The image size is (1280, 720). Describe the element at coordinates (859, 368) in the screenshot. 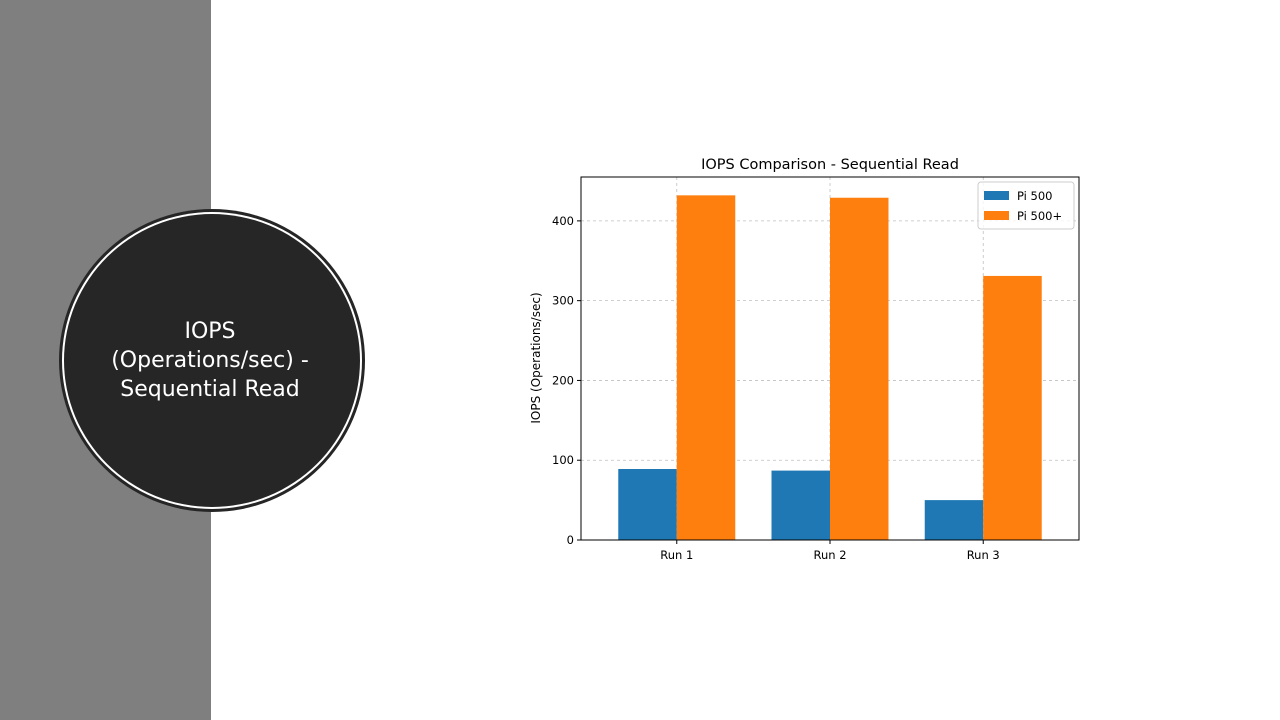

I see `bar-pi-500--2` at that location.